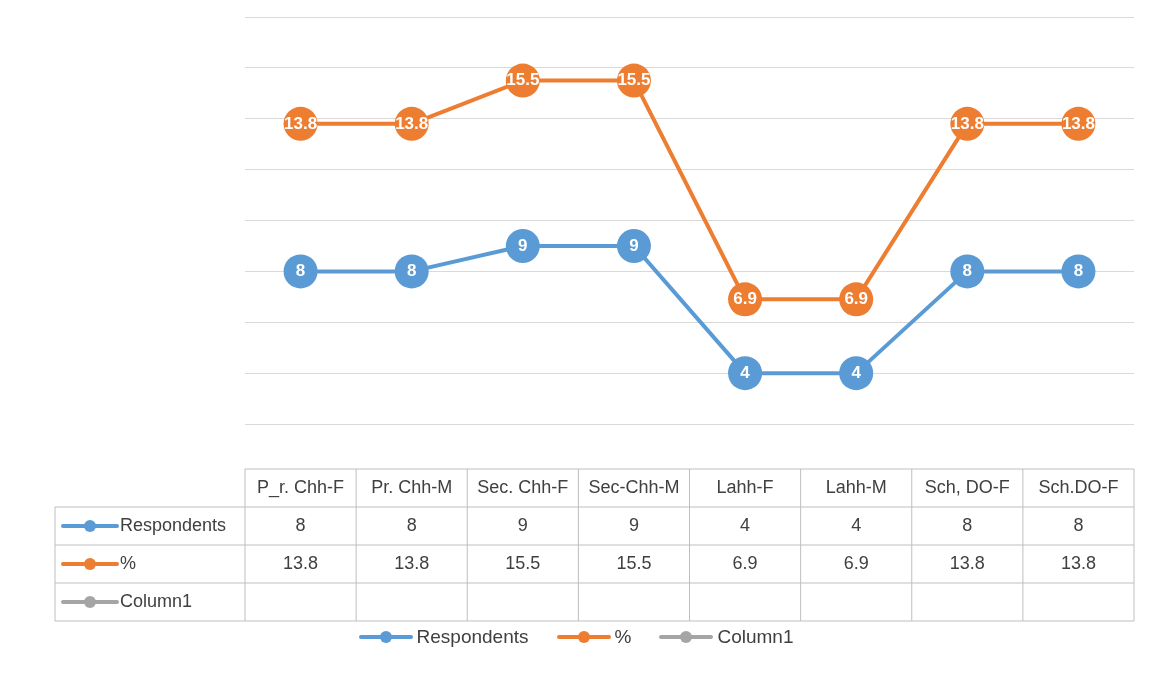 The height and width of the screenshot is (674, 1152). I want to click on legend-label: Column1, so click(156, 600).